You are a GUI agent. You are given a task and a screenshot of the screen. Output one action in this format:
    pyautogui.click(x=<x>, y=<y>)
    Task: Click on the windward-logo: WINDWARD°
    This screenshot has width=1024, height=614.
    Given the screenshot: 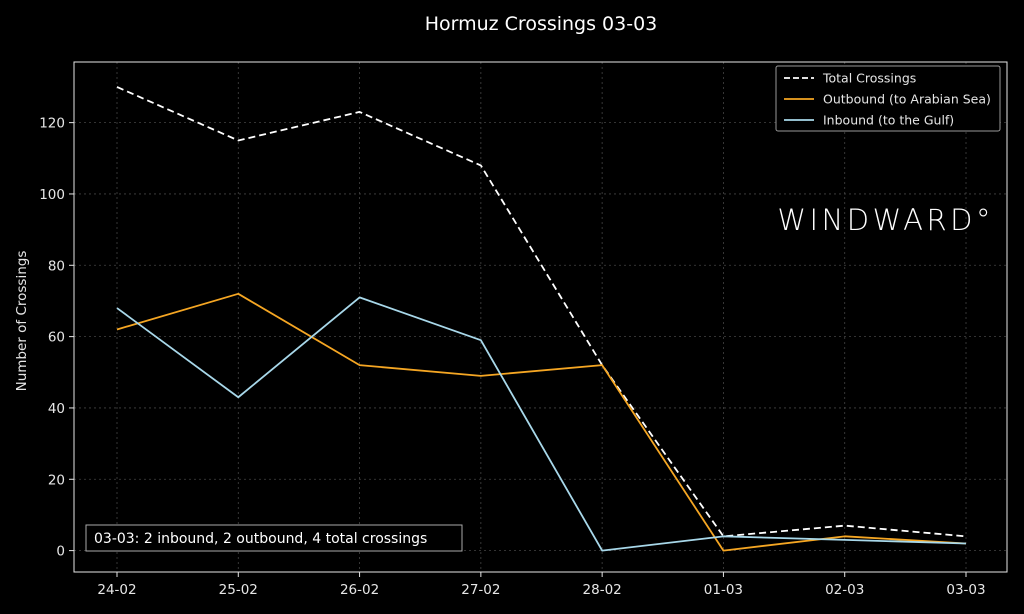 What is the action you would take?
    pyautogui.click(x=885, y=220)
    